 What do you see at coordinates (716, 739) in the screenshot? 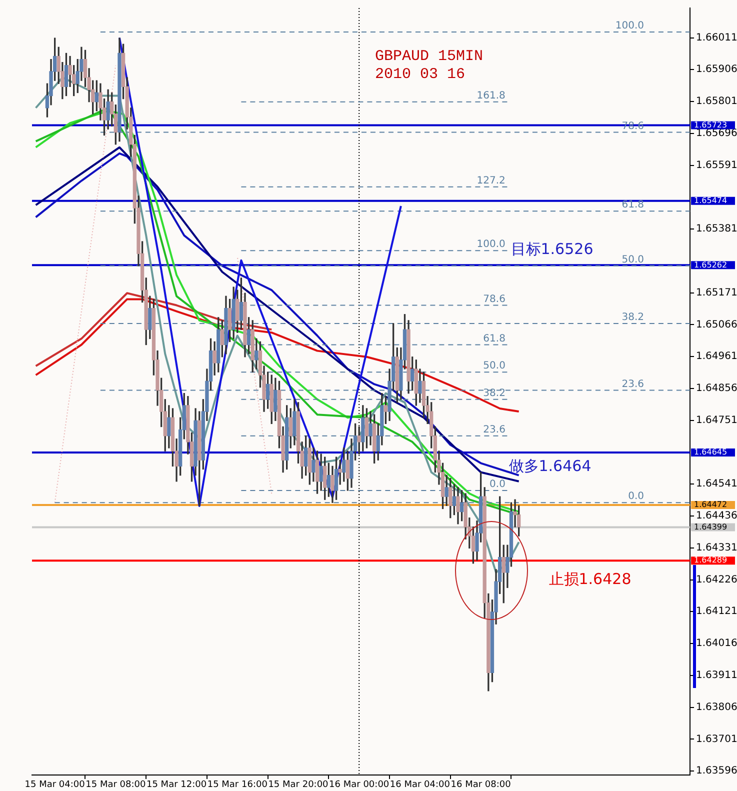
I see `y-tick-label: 1.63701` at bounding box center [716, 739].